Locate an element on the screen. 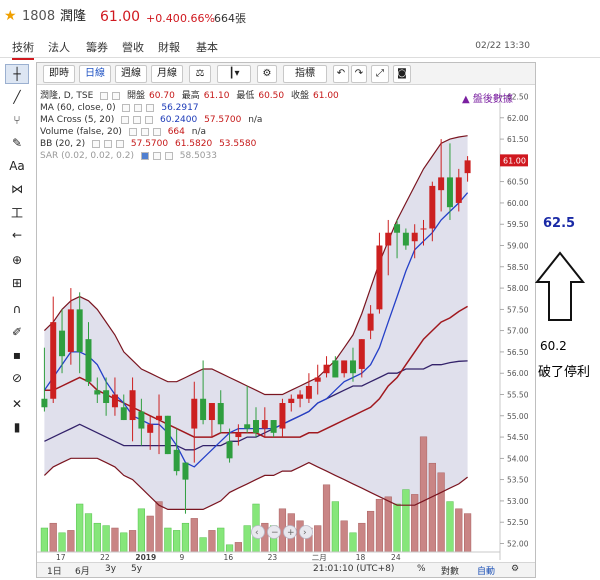  ma-toggle is located at coordinates (126, 107).